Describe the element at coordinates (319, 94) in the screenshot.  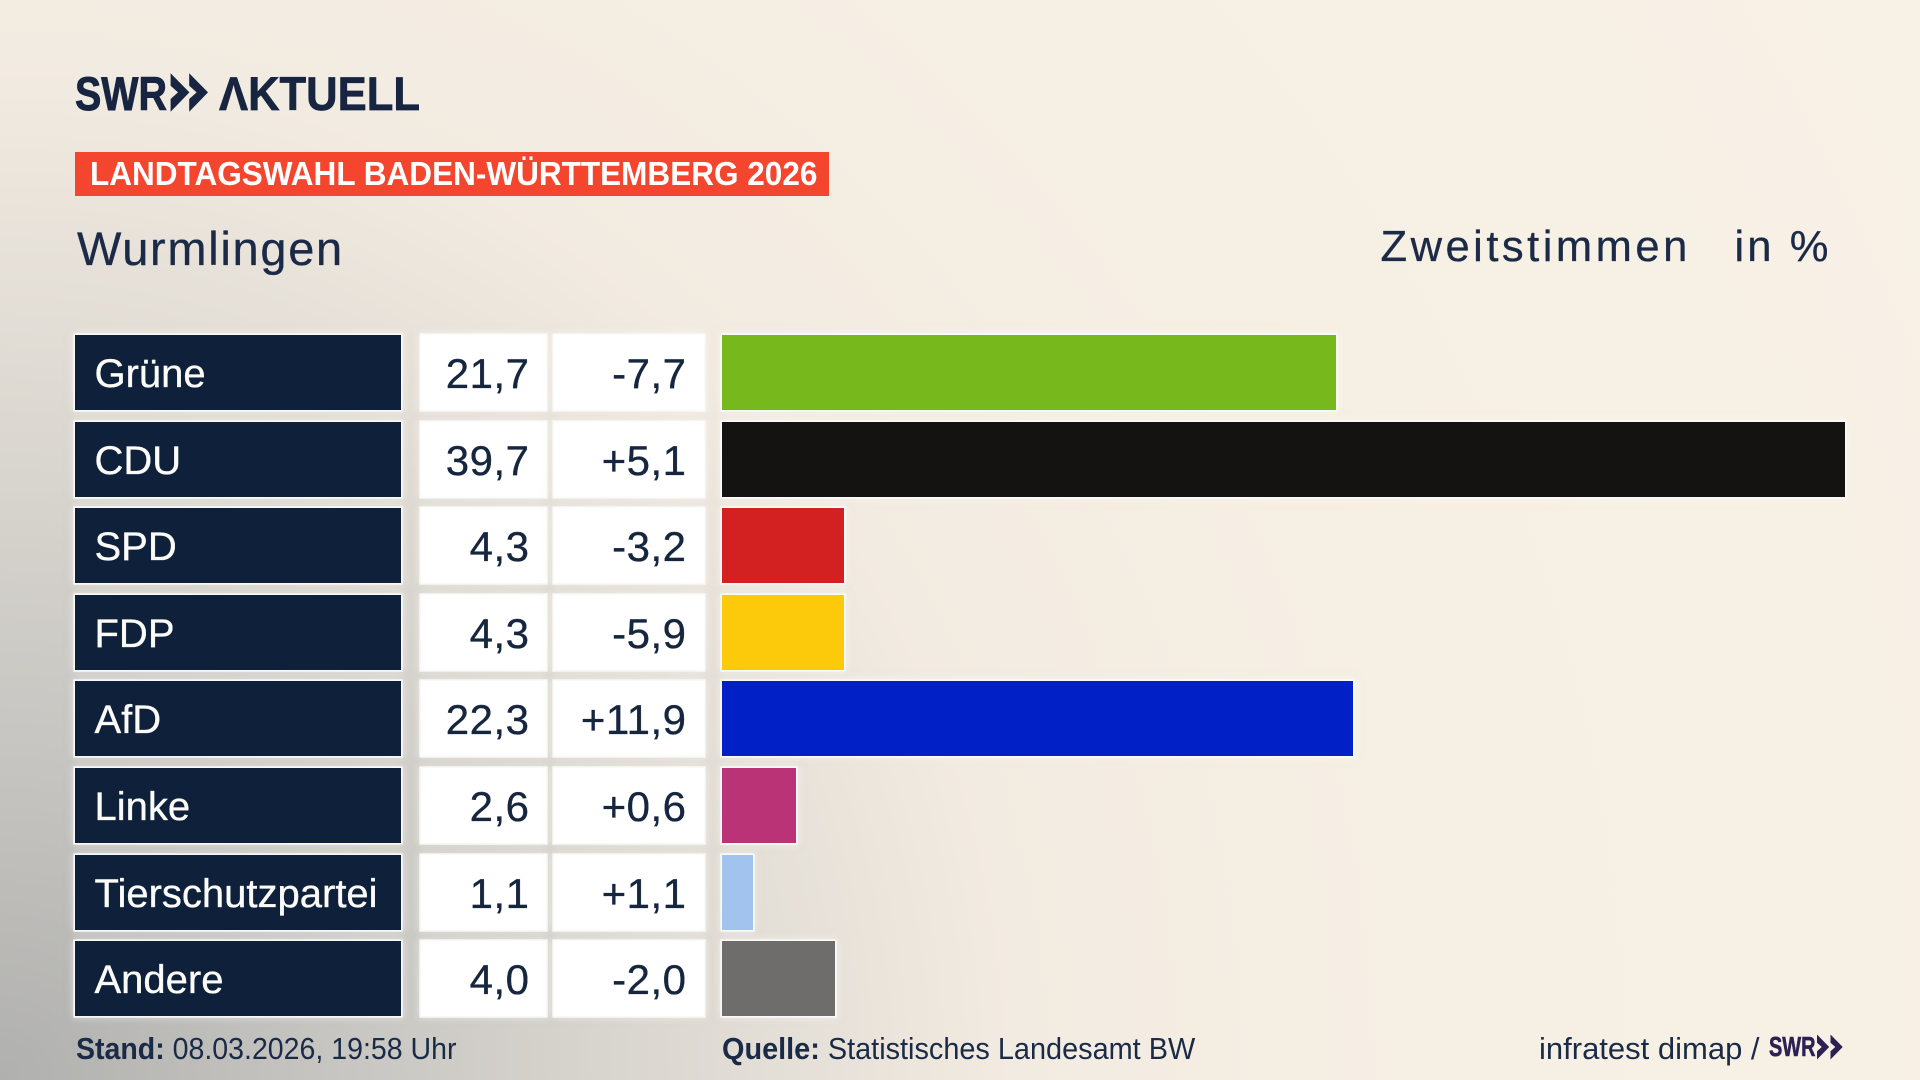
I see `svg-text: ΛKTUELL` at that location.